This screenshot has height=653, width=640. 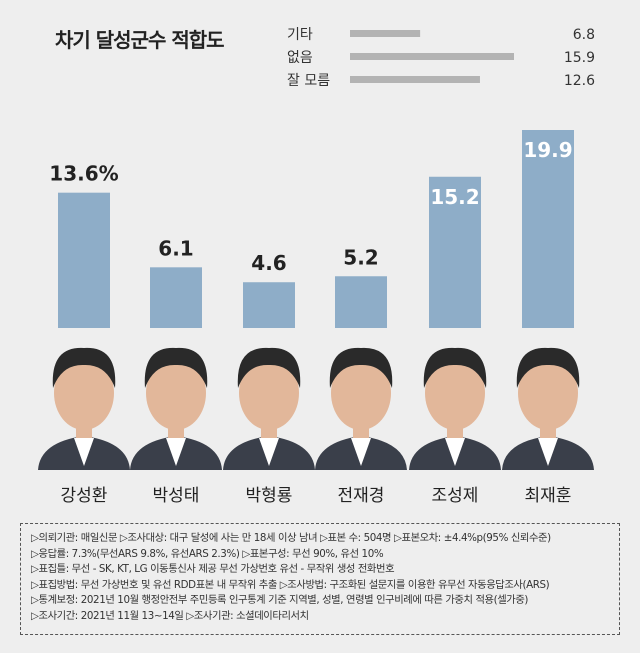 I want to click on candidate-name: 조성제, so click(x=455, y=496).